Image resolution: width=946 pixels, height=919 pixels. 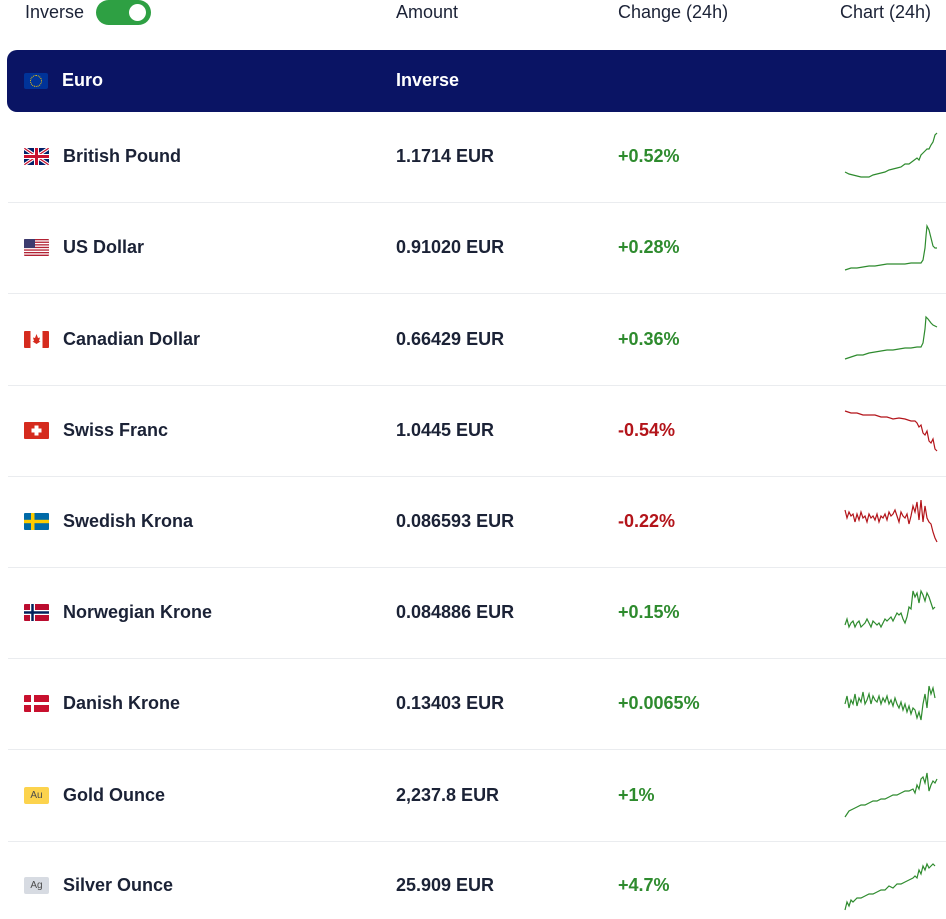 What do you see at coordinates (445, 430) in the screenshot?
I see `currency-amount: 1.0445 EUR` at bounding box center [445, 430].